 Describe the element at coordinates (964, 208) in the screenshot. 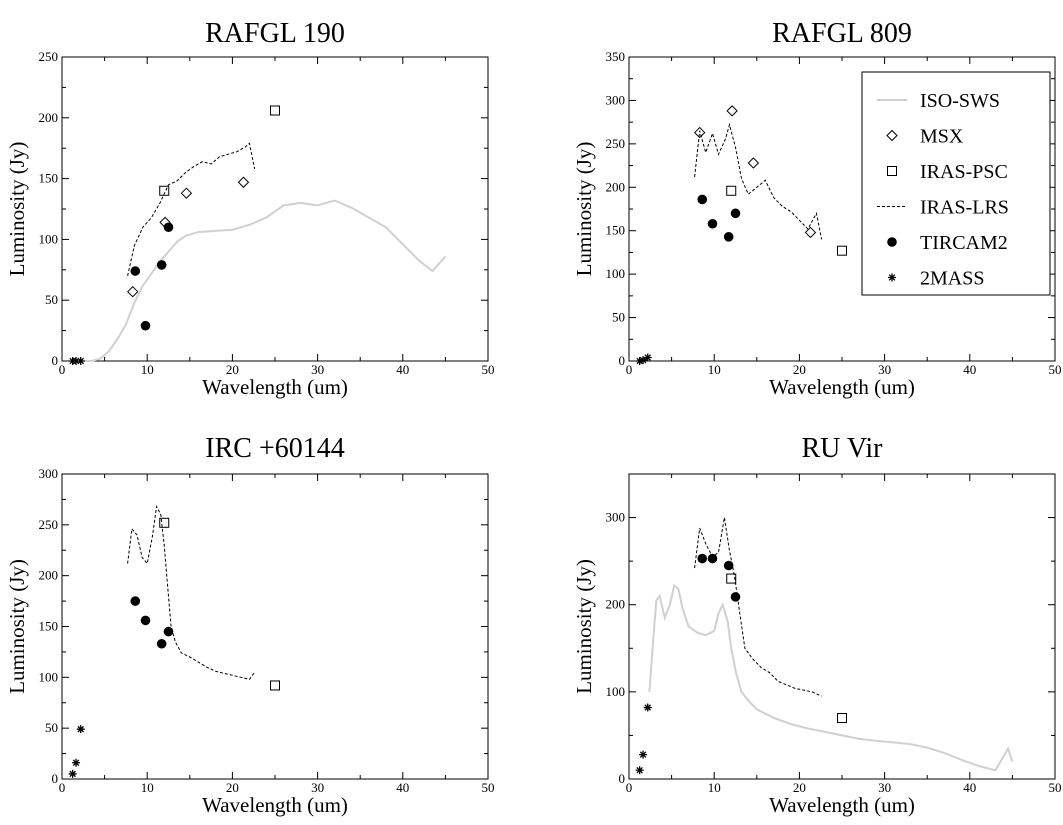

I see `legend-label: IRAS-LRS` at that location.